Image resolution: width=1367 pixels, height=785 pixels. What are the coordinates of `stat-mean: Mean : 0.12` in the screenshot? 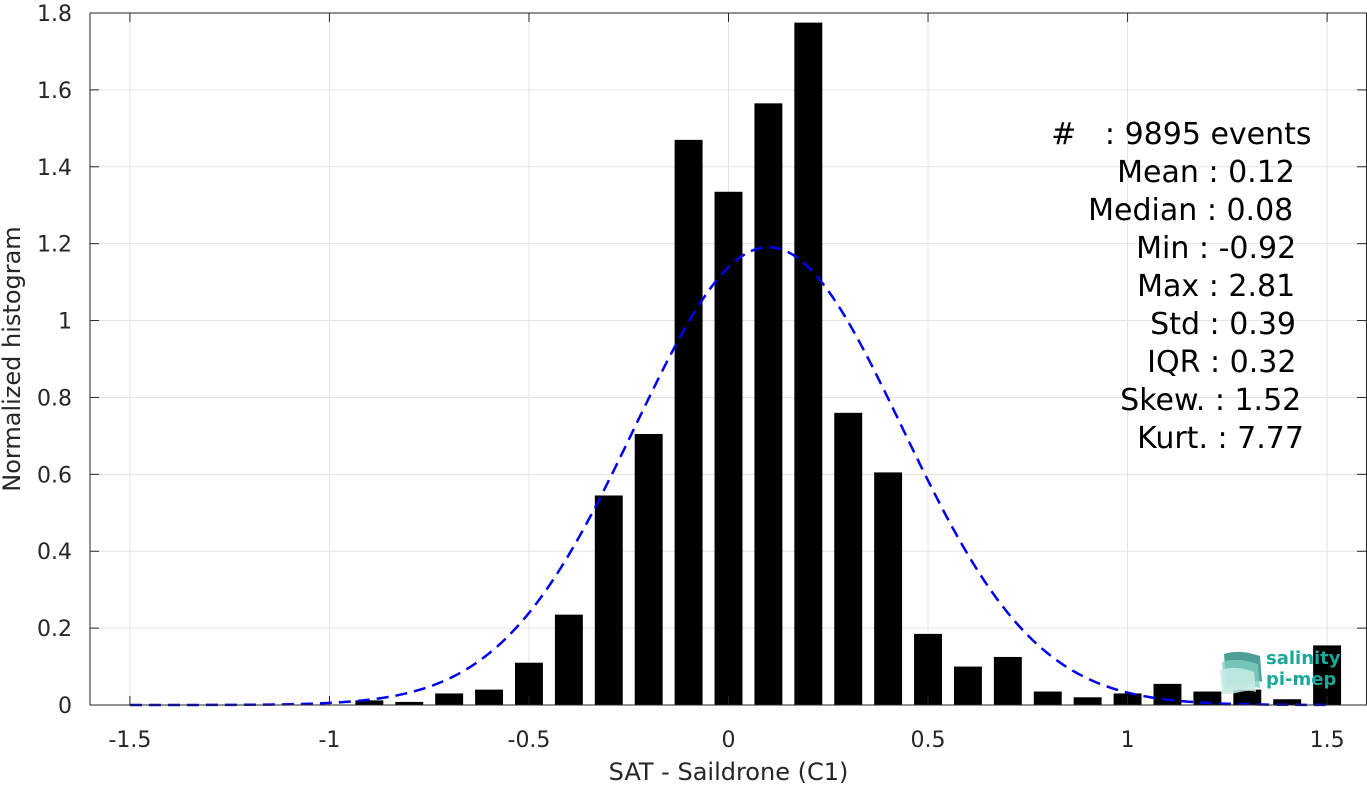 It's located at (1206, 172).